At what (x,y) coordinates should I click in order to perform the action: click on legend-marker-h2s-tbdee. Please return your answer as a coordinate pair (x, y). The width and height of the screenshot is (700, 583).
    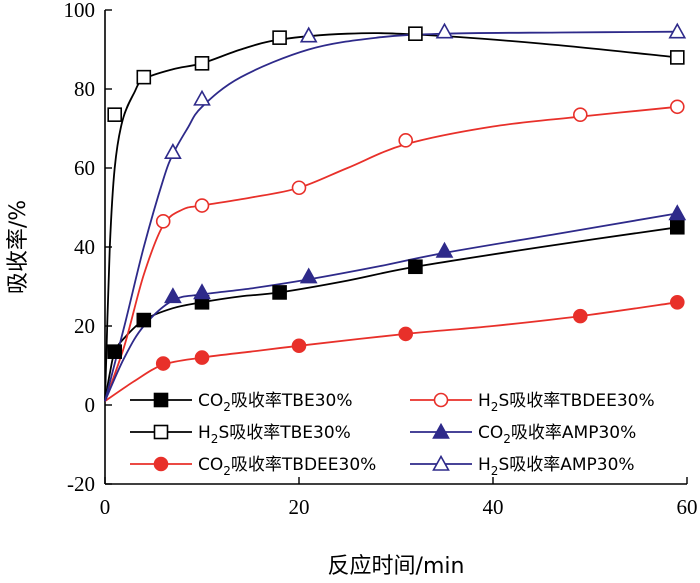
    Looking at the image, I should click on (441, 400).